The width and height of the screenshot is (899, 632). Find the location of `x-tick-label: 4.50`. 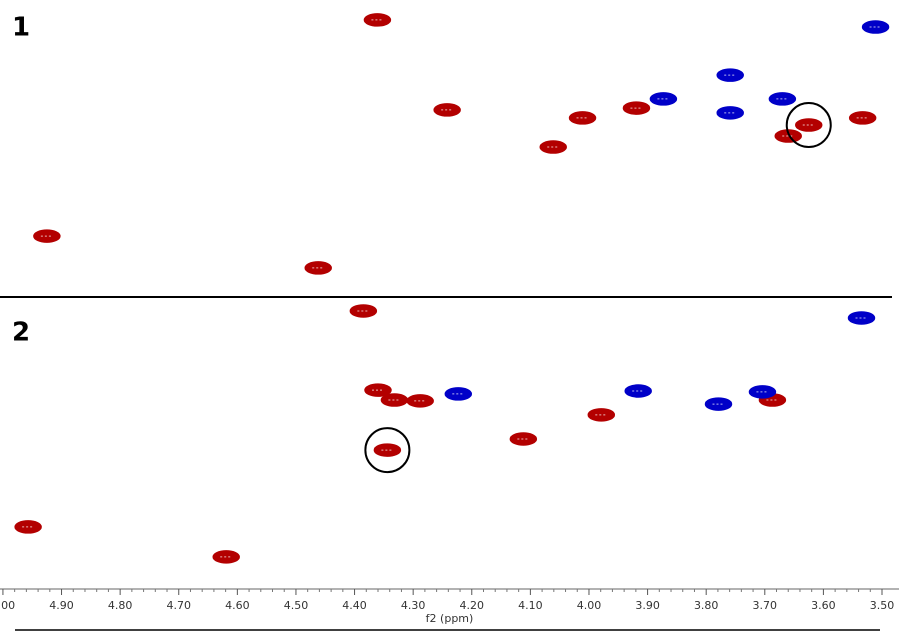

x-tick-label: 4.50 is located at coordinates (296, 605).